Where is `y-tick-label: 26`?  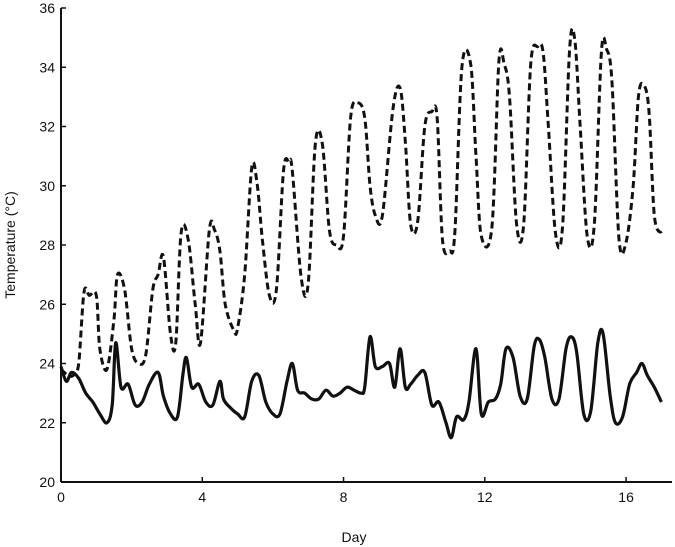 y-tick-label: 26 is located at coordinates (47, 304).